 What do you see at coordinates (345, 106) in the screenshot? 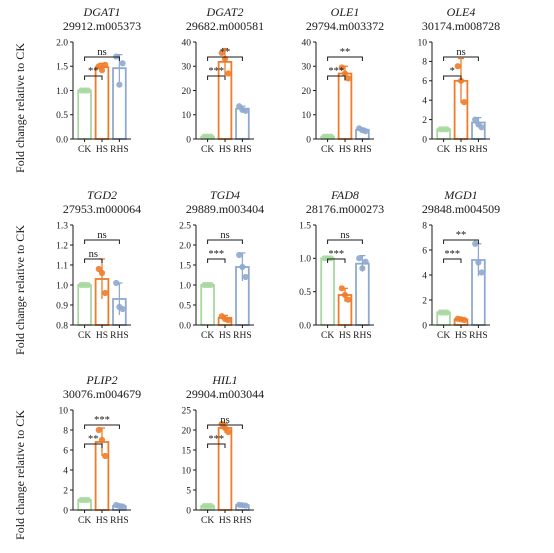
I see `bar-hs` at bounding box center [345, 106].